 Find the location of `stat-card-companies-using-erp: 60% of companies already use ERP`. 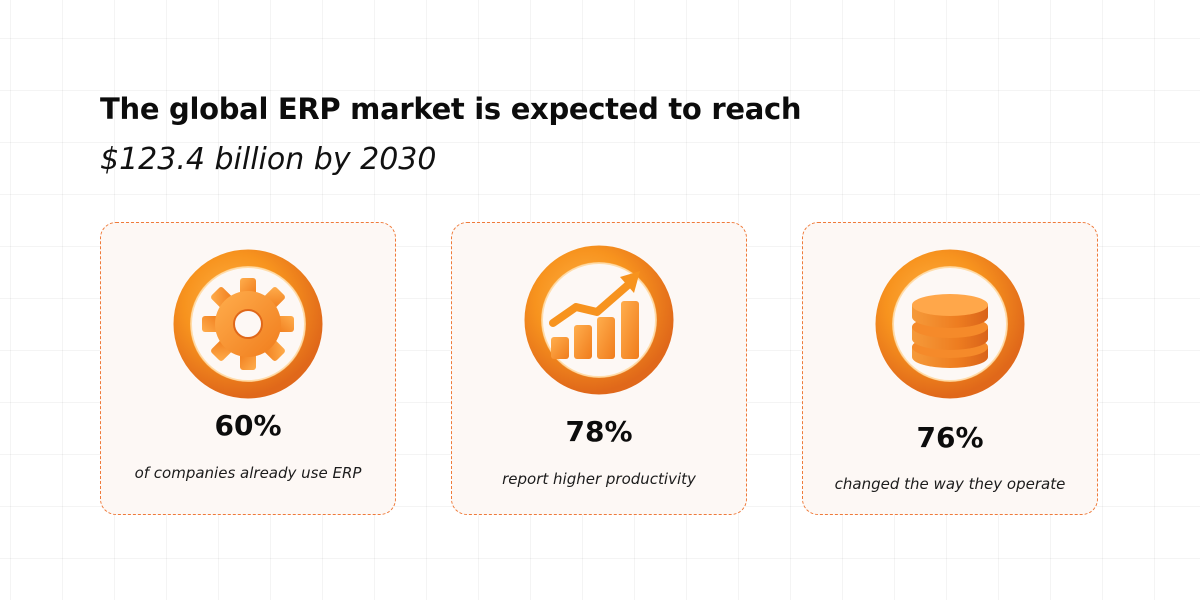

stat-card-companies-using-erp: 60% of companies already use ERP is located at coordinates (248, 368).